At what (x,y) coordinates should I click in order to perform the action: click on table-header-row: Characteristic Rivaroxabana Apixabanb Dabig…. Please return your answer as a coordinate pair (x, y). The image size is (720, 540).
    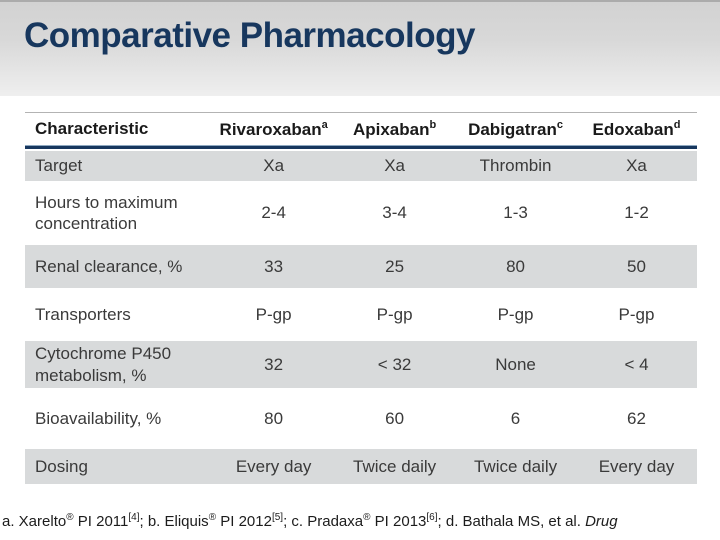
    Looking at the image, I should click on (361, 128).